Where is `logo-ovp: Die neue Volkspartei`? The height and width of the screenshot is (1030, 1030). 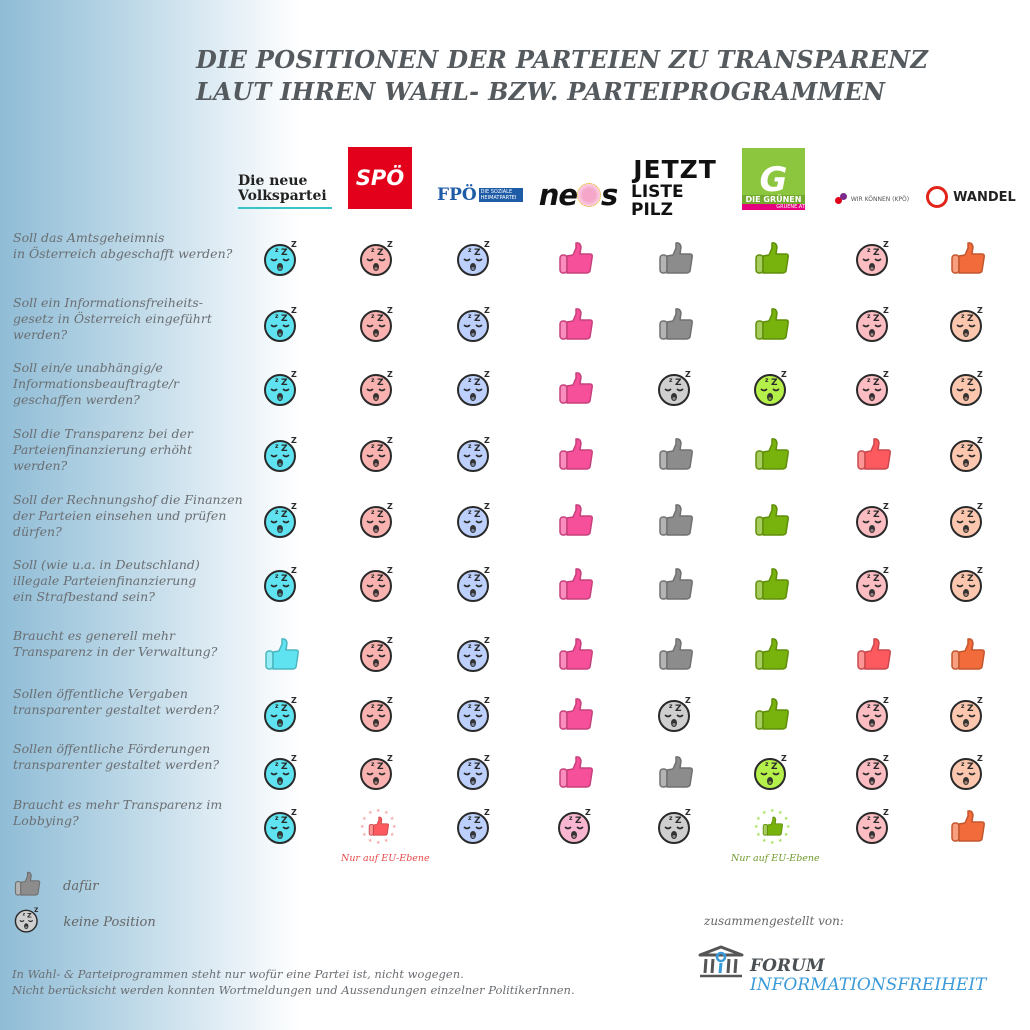 logo-ovp: Die neue Volkspartei is located at coordinates (285, 190).